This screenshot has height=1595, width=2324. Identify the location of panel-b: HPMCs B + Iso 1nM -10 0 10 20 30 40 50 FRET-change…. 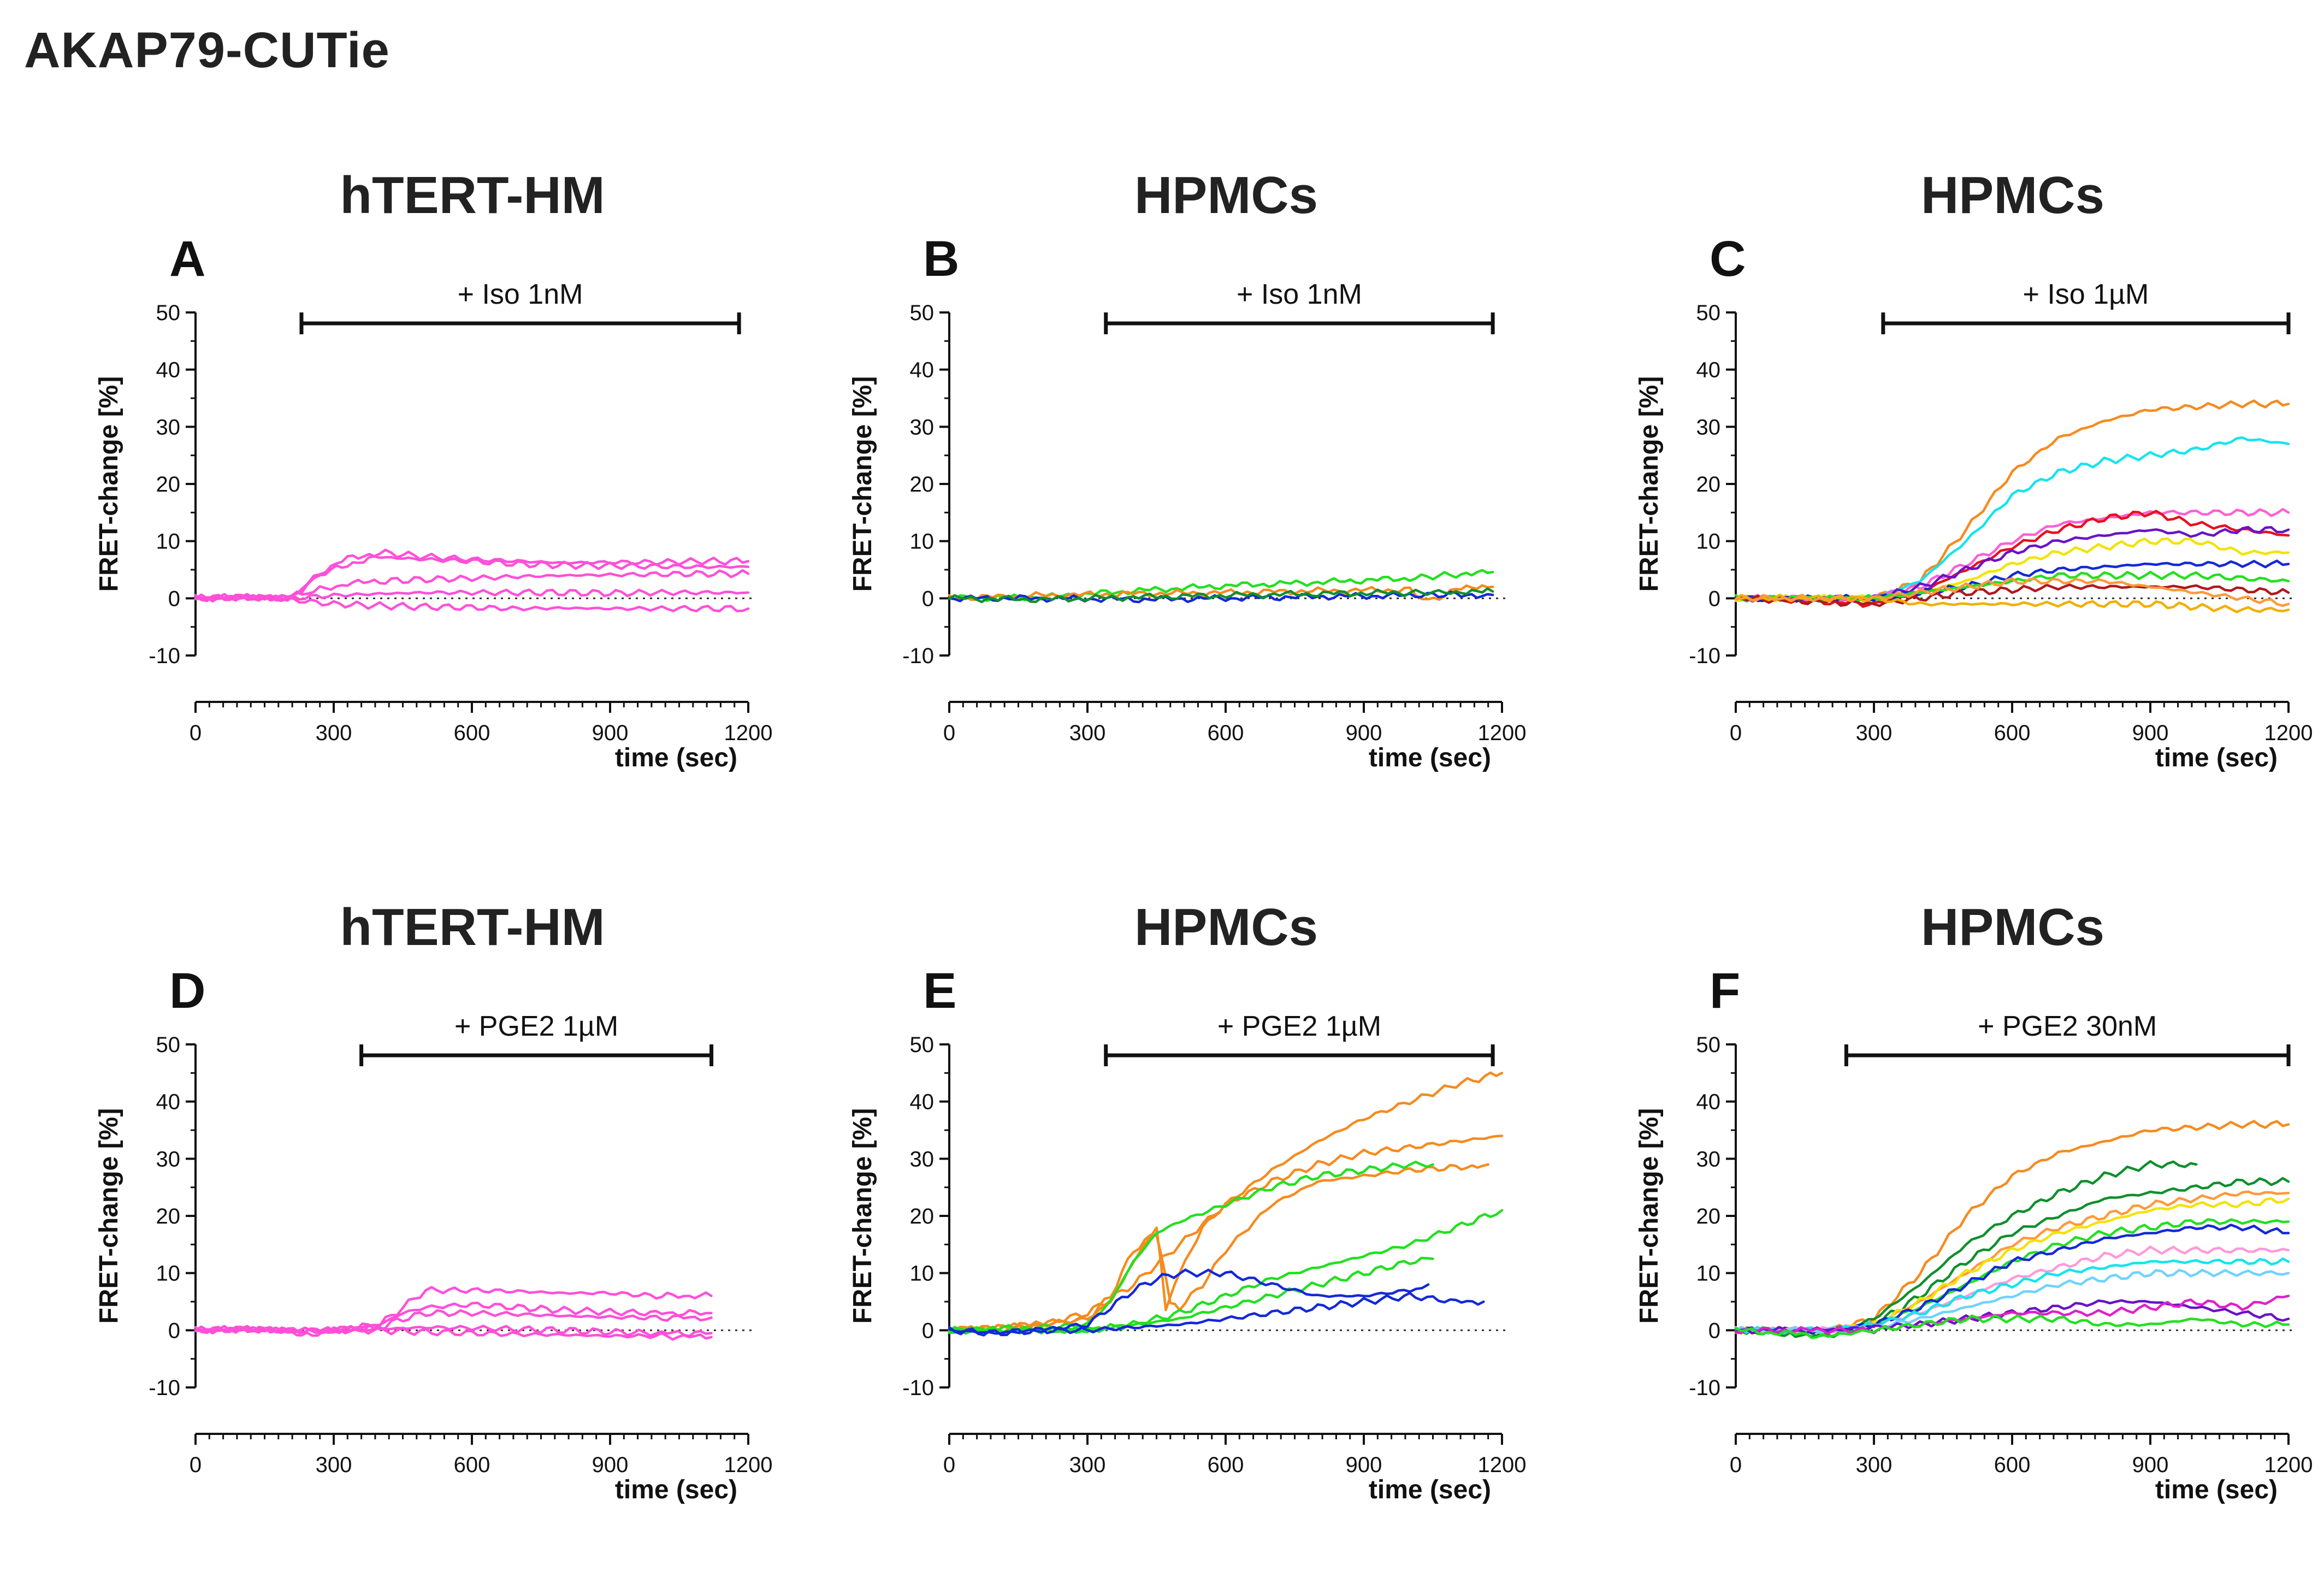
(1158, 508).